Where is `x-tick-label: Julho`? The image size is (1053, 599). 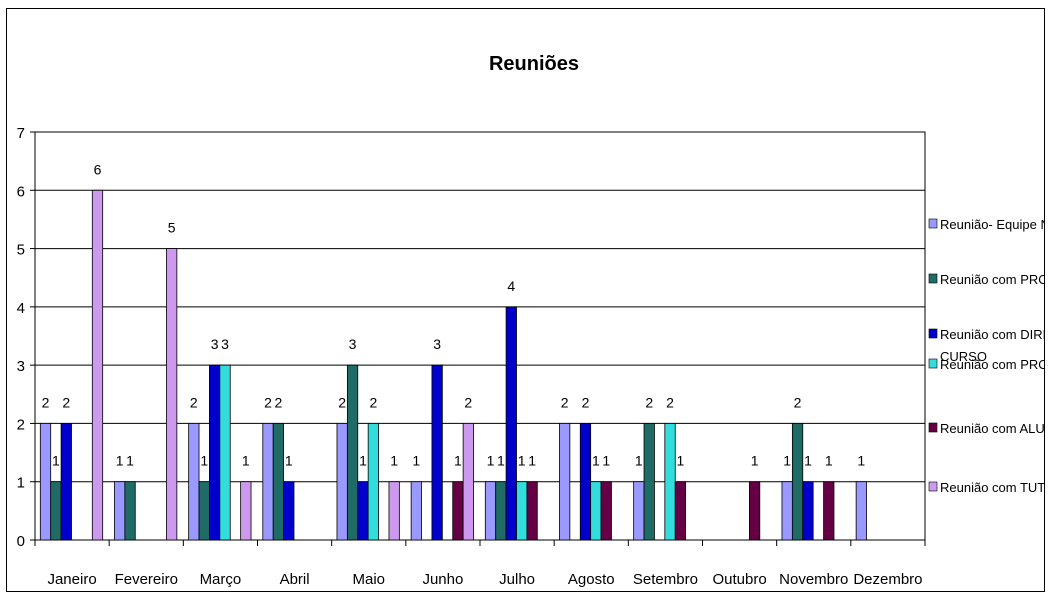
x-tick-label: Julho is located at coordinates (517, 579).